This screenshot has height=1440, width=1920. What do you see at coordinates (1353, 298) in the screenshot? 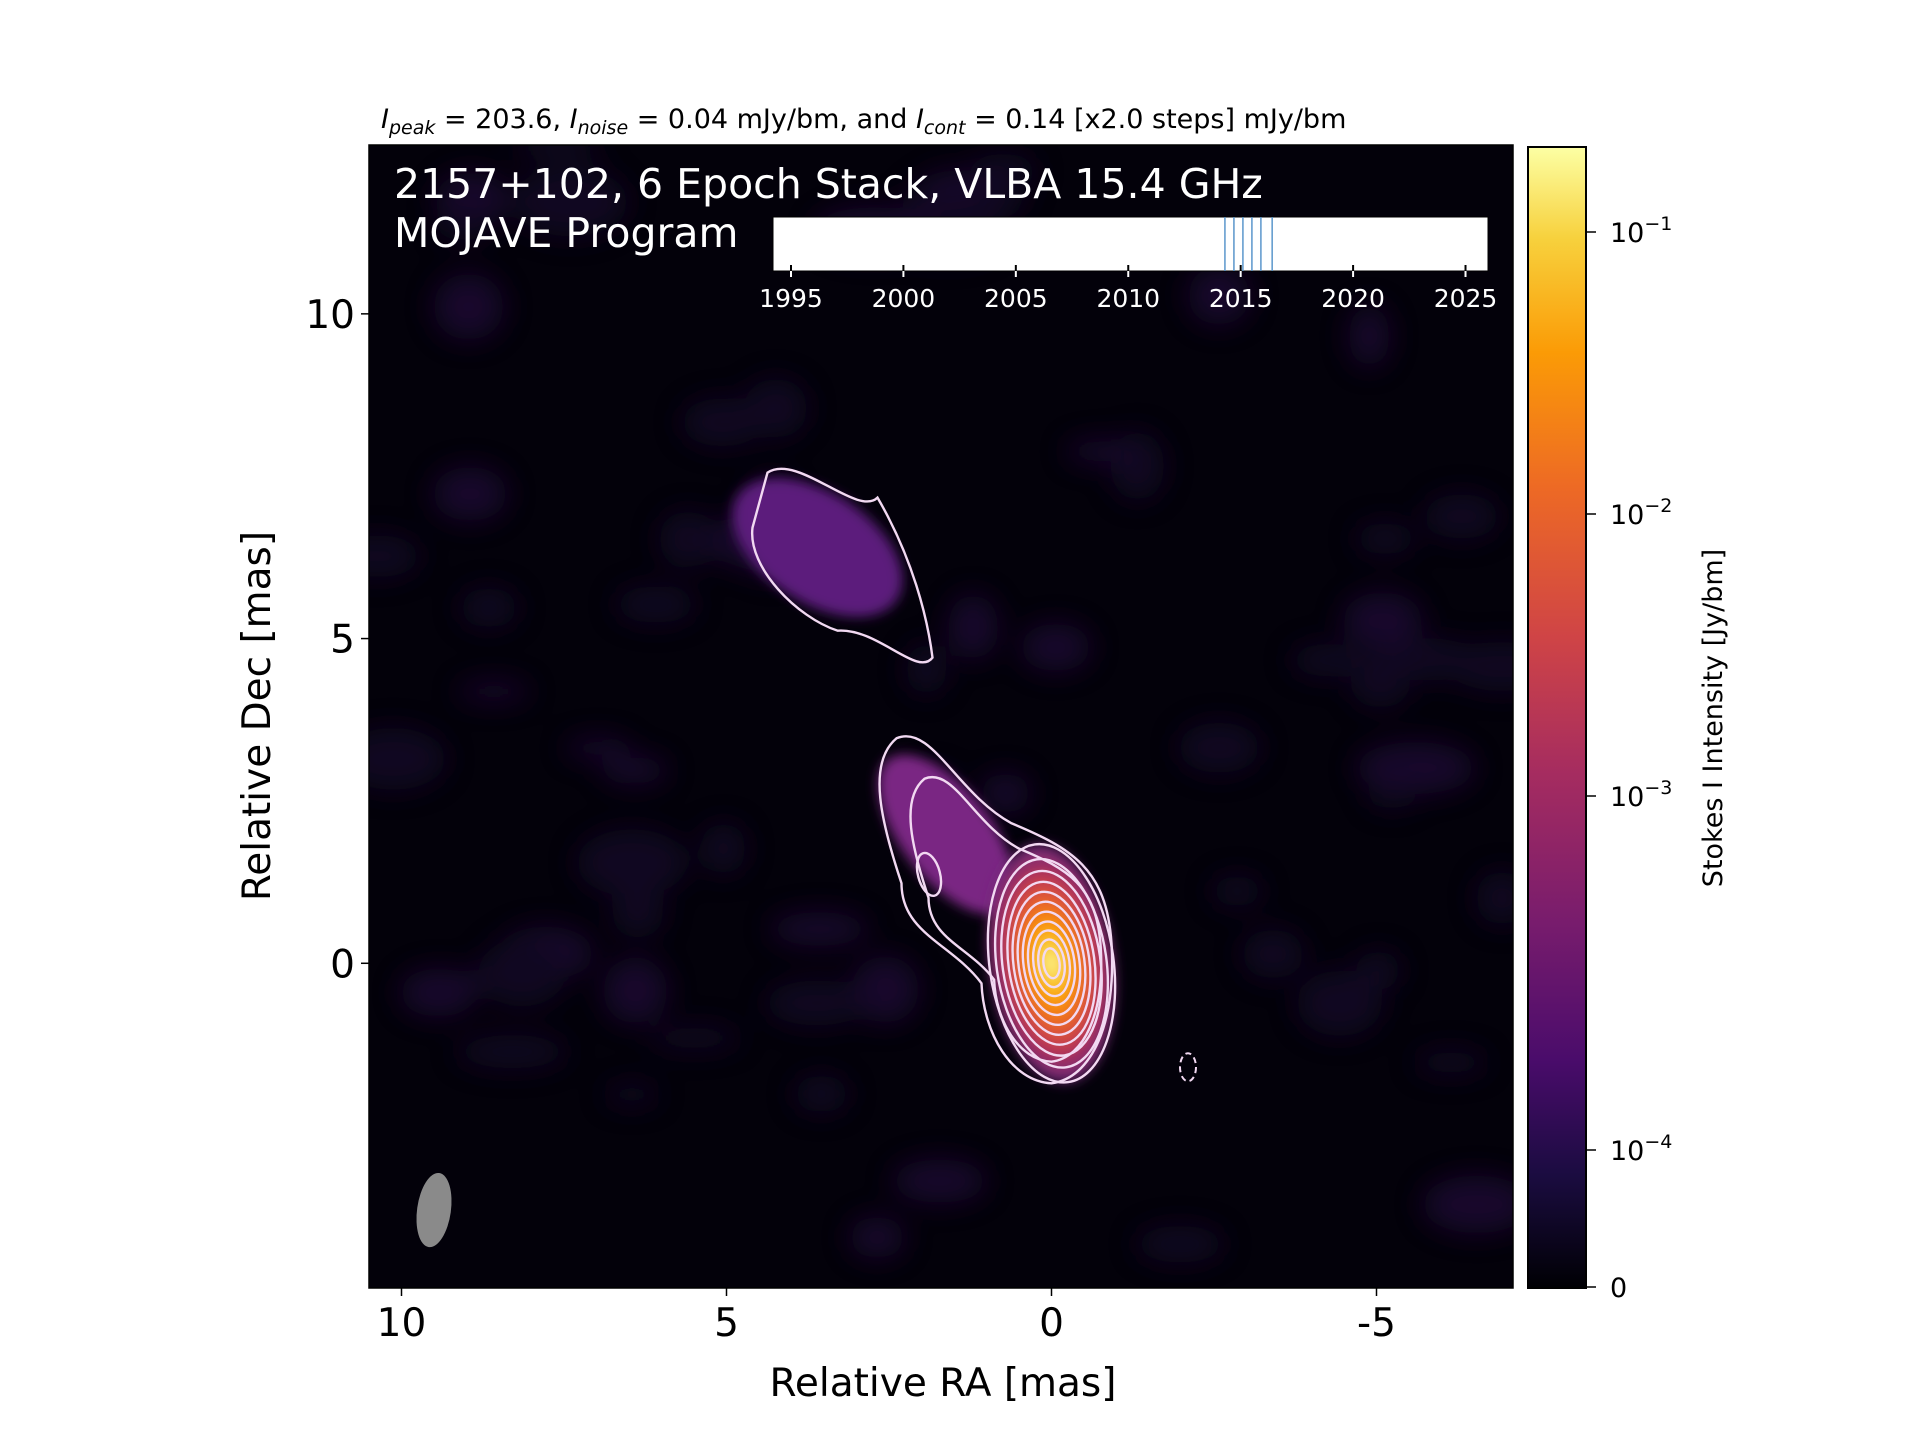
I see `timeline-tick-label: 2020` at bounding box center [1353, 298].